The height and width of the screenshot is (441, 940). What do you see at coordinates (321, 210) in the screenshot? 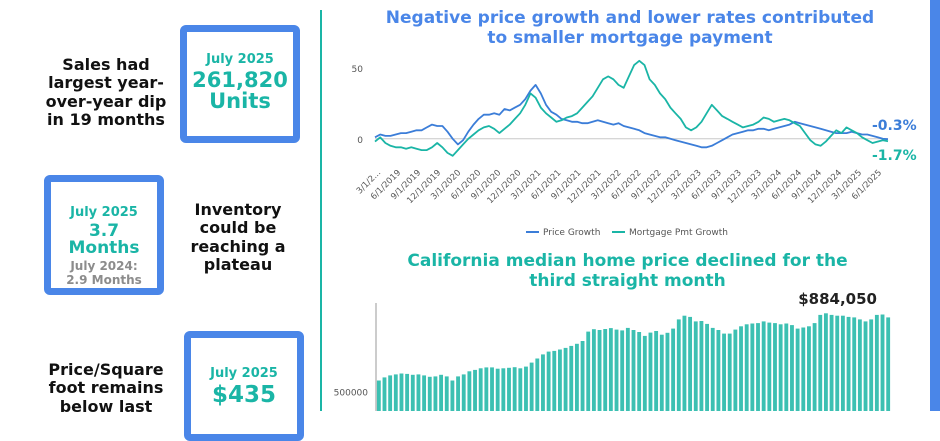
I see `panel-divider` at bounding box center [321, 210].